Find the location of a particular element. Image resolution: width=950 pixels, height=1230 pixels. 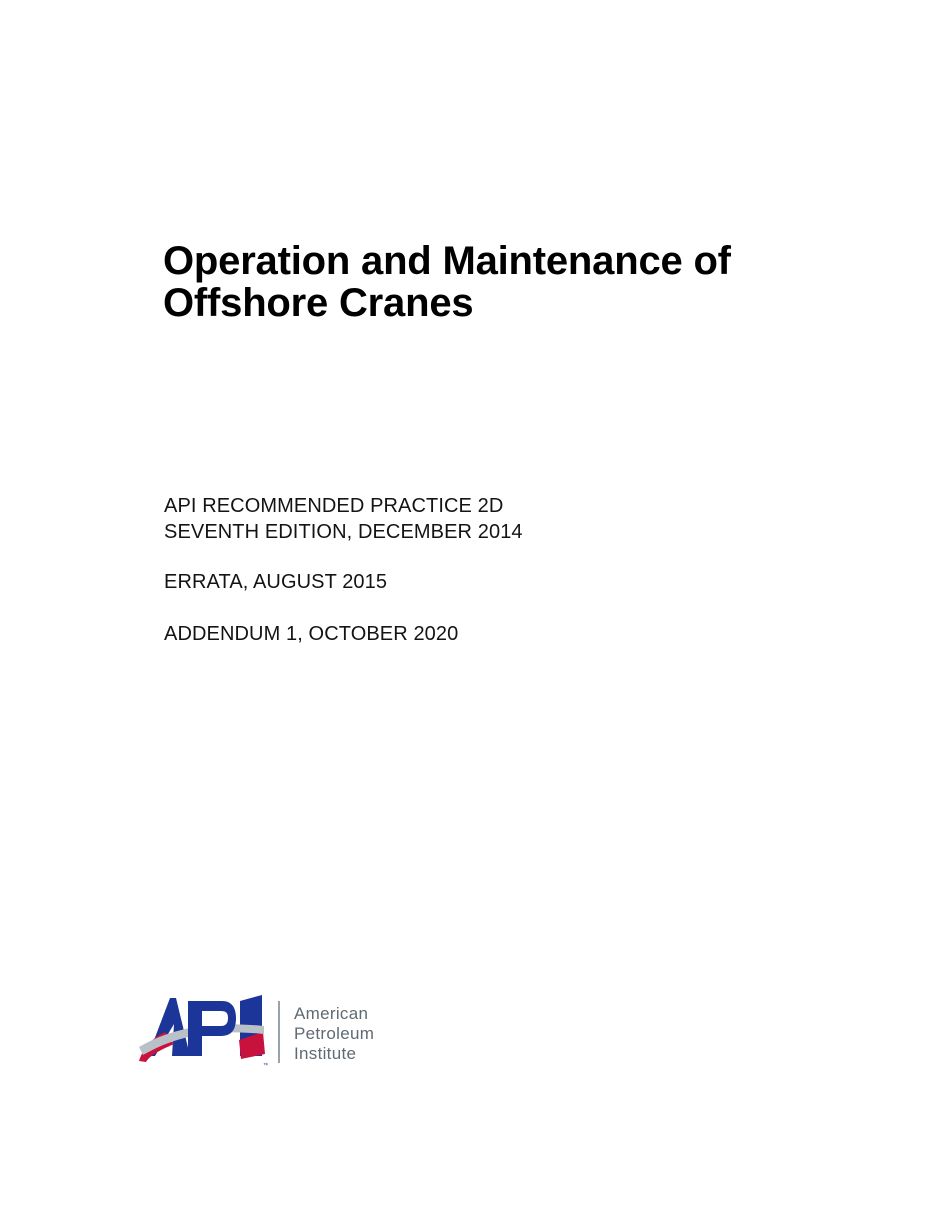

title-line-2: Offshore Cranes is located at coordinates (318, 303).